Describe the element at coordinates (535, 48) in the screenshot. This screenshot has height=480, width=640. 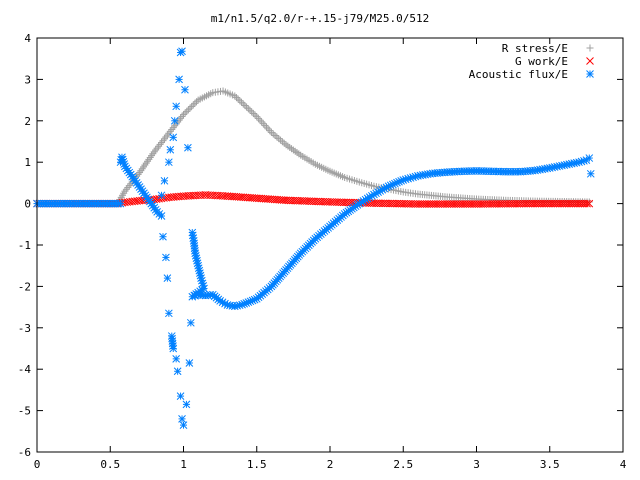
I see `legend-label: R stress/E` at that location.